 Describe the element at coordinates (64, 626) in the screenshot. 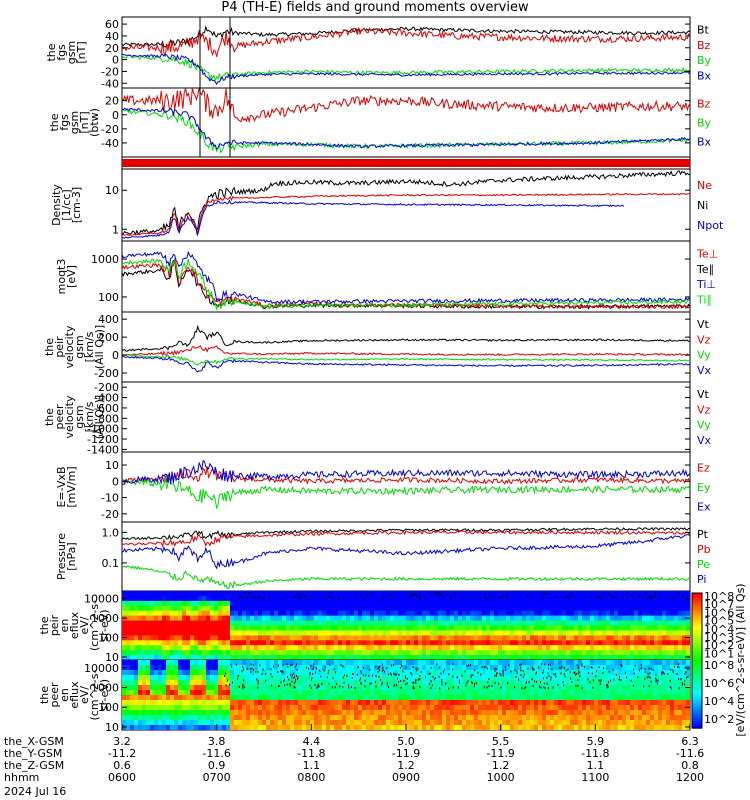

I see `y-axis-label: en` at that location.